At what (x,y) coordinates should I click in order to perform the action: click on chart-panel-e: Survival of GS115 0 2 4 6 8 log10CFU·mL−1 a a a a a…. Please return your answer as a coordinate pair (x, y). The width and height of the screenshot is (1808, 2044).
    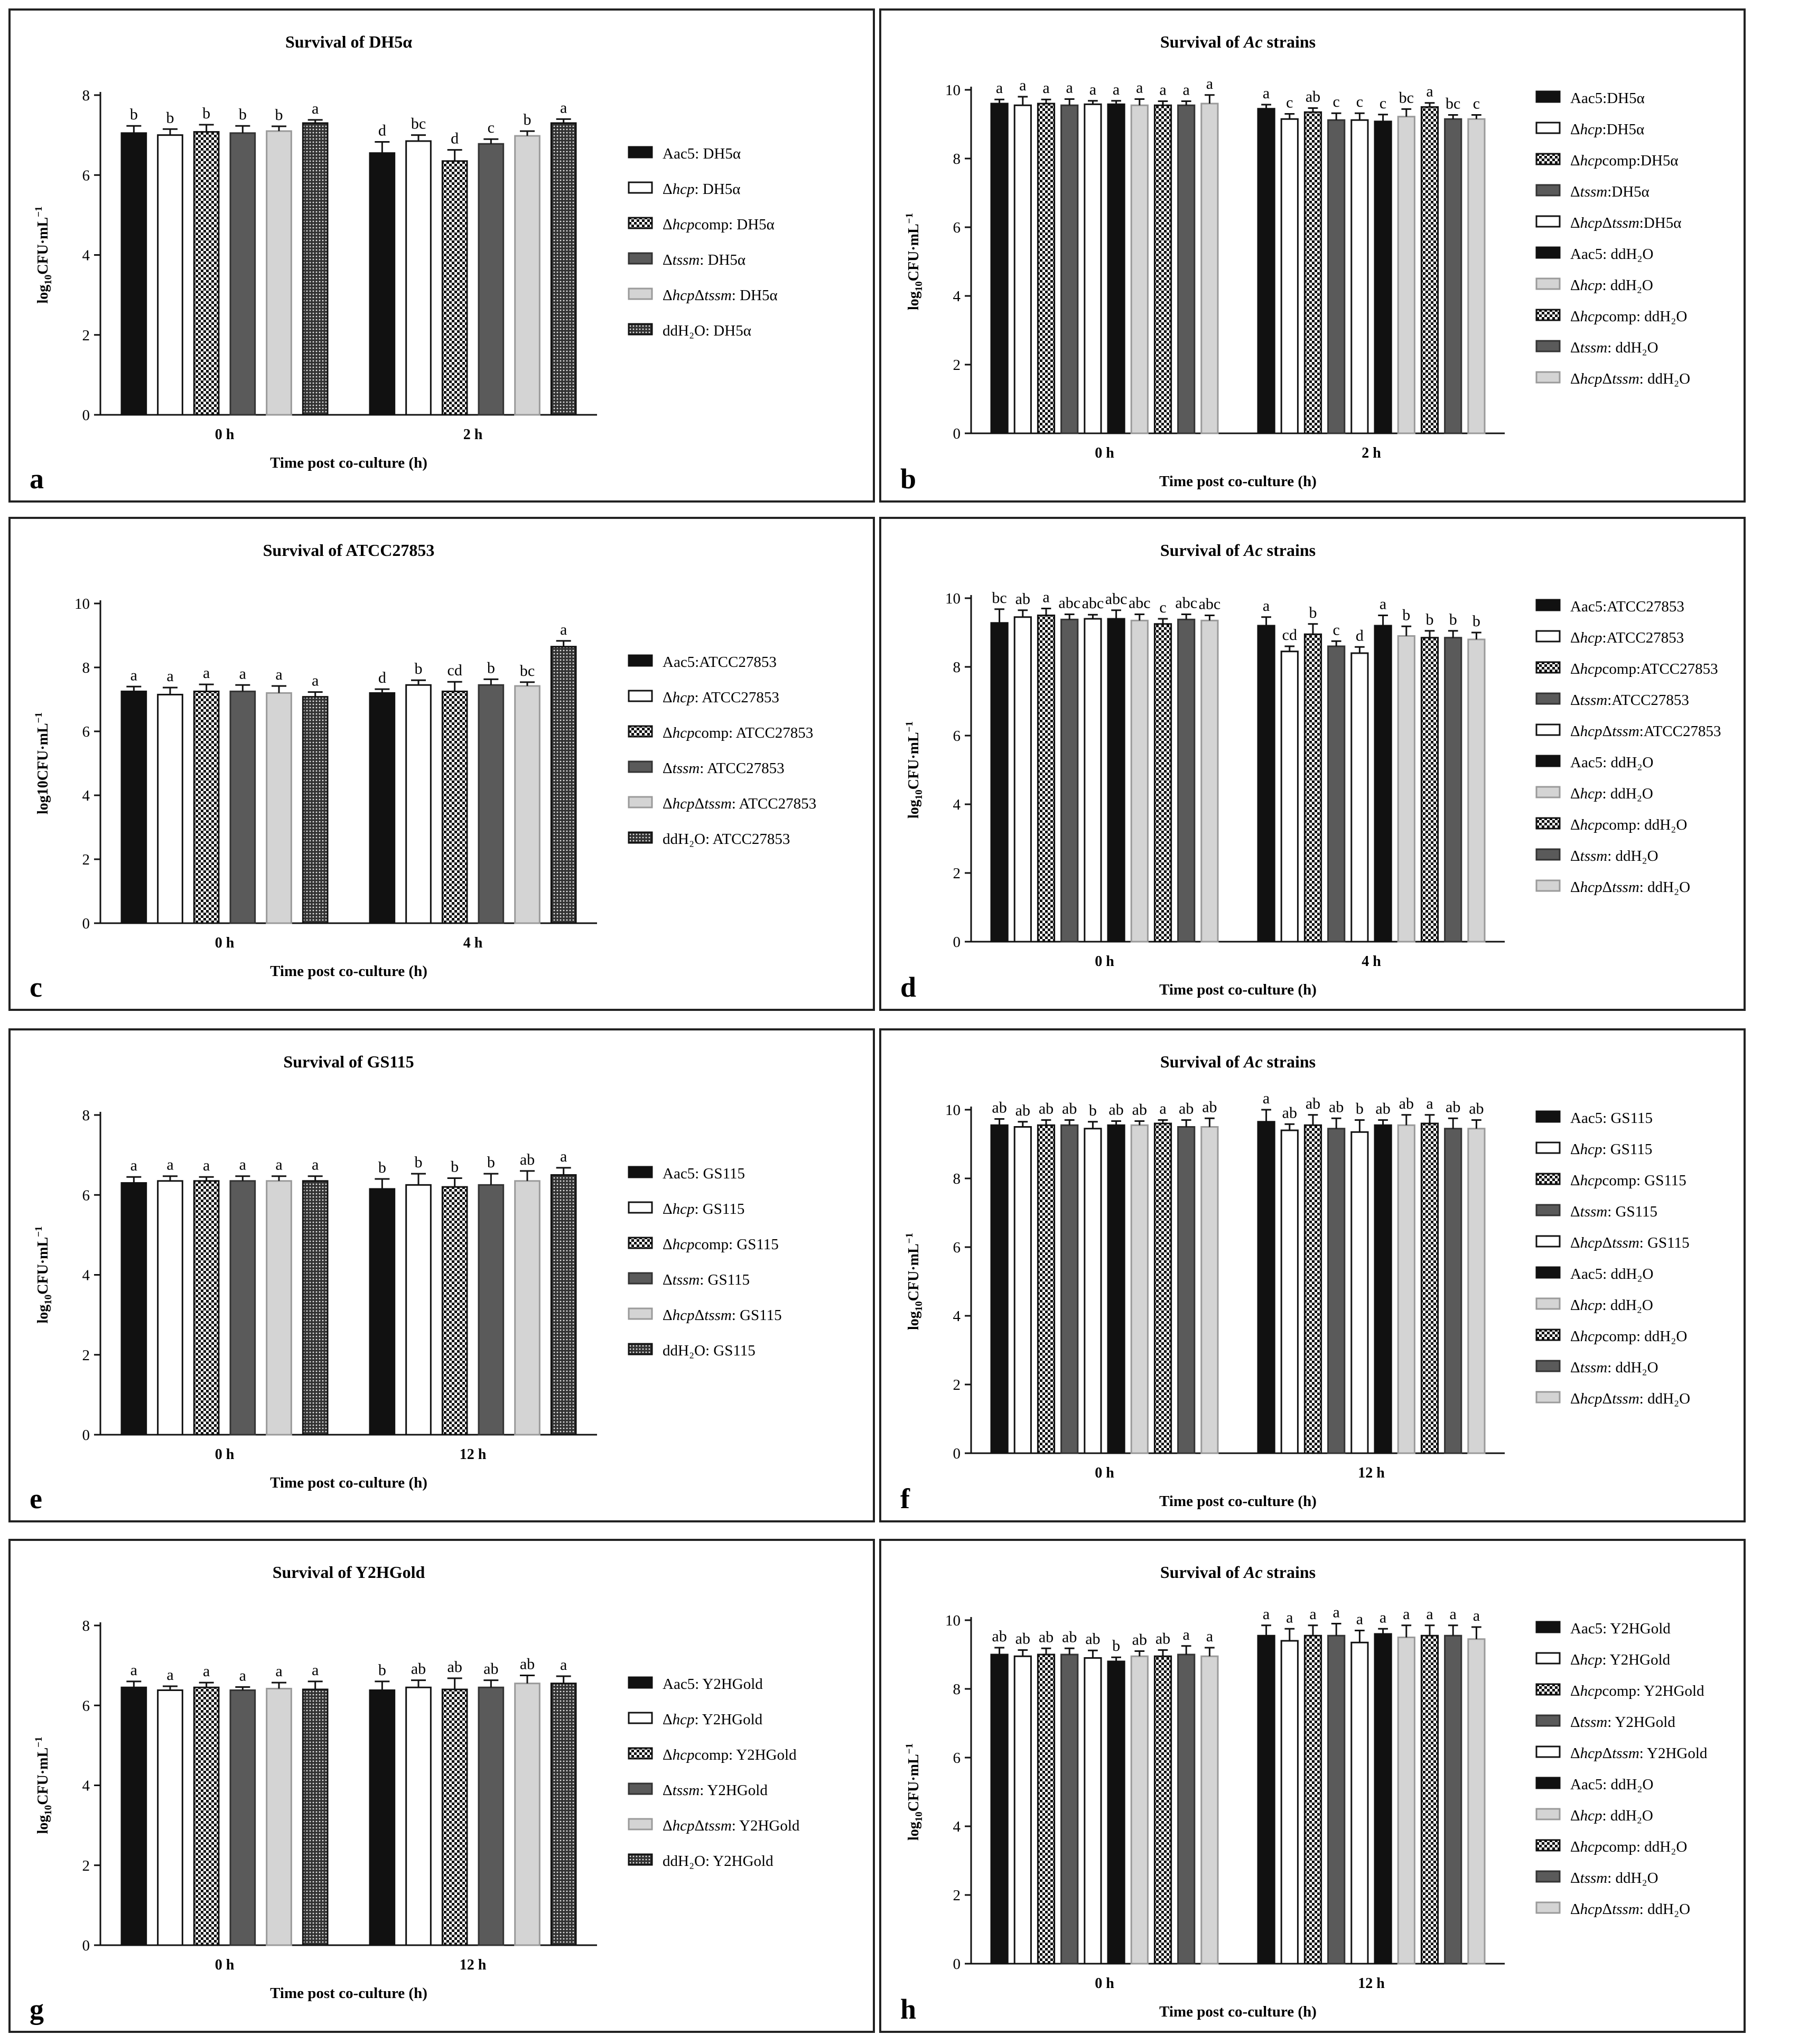
    Looking at the image, I should click on (441, 1275).